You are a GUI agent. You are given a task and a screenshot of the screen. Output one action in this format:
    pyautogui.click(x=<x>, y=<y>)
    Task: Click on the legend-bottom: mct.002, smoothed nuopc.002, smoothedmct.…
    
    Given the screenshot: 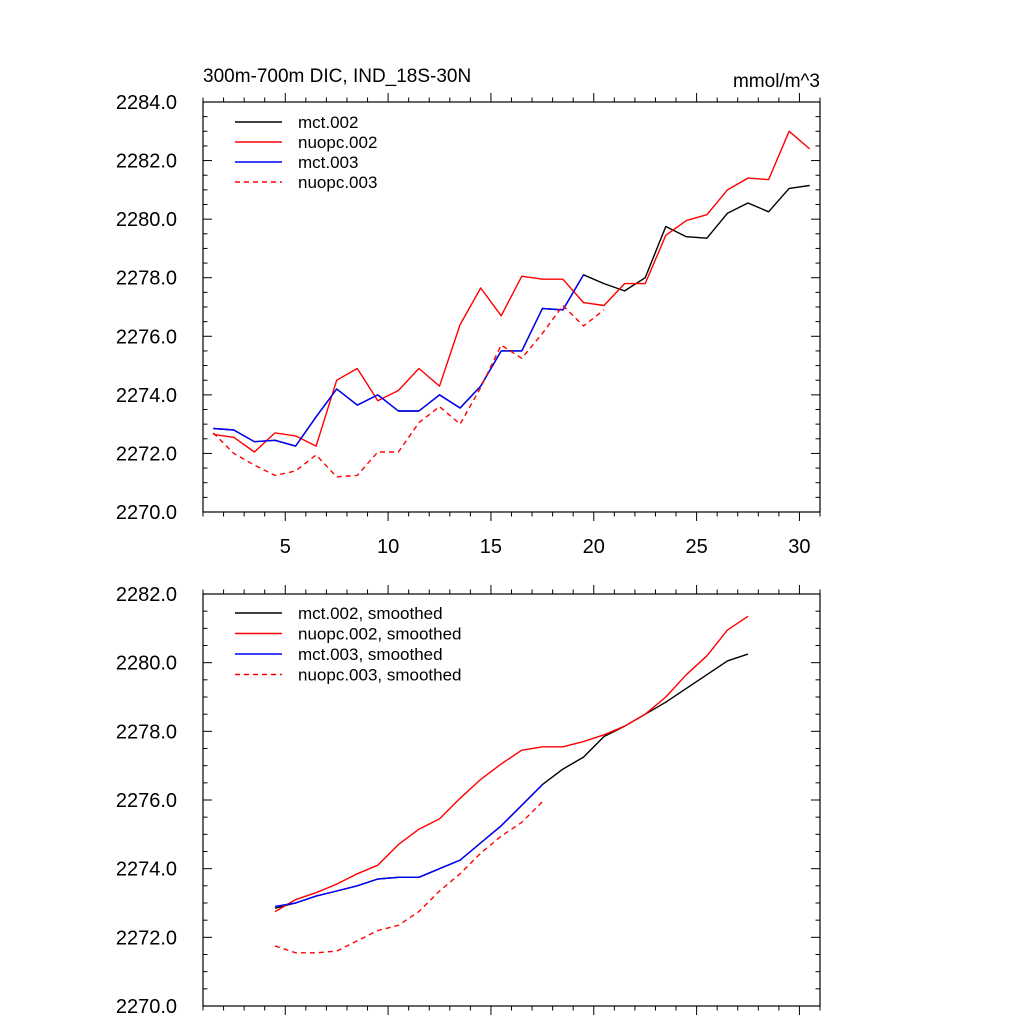 What is the action you would take?
    pyautogui.click(x=348, y=644)
    